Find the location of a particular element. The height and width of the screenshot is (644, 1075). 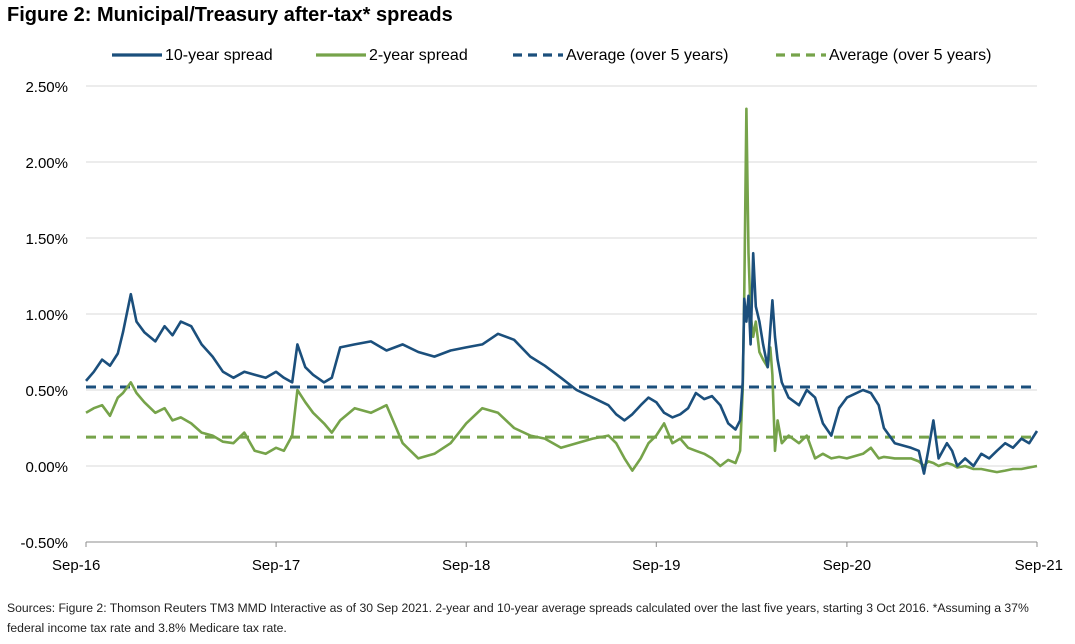

x-tick-label: Sep-20 is located at coordinates (847, 565).